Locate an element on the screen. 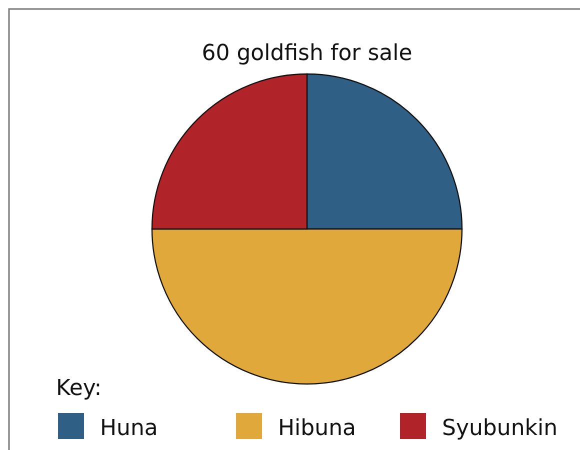  legend-label: Syubunkin is located at coordinates (500, 428).